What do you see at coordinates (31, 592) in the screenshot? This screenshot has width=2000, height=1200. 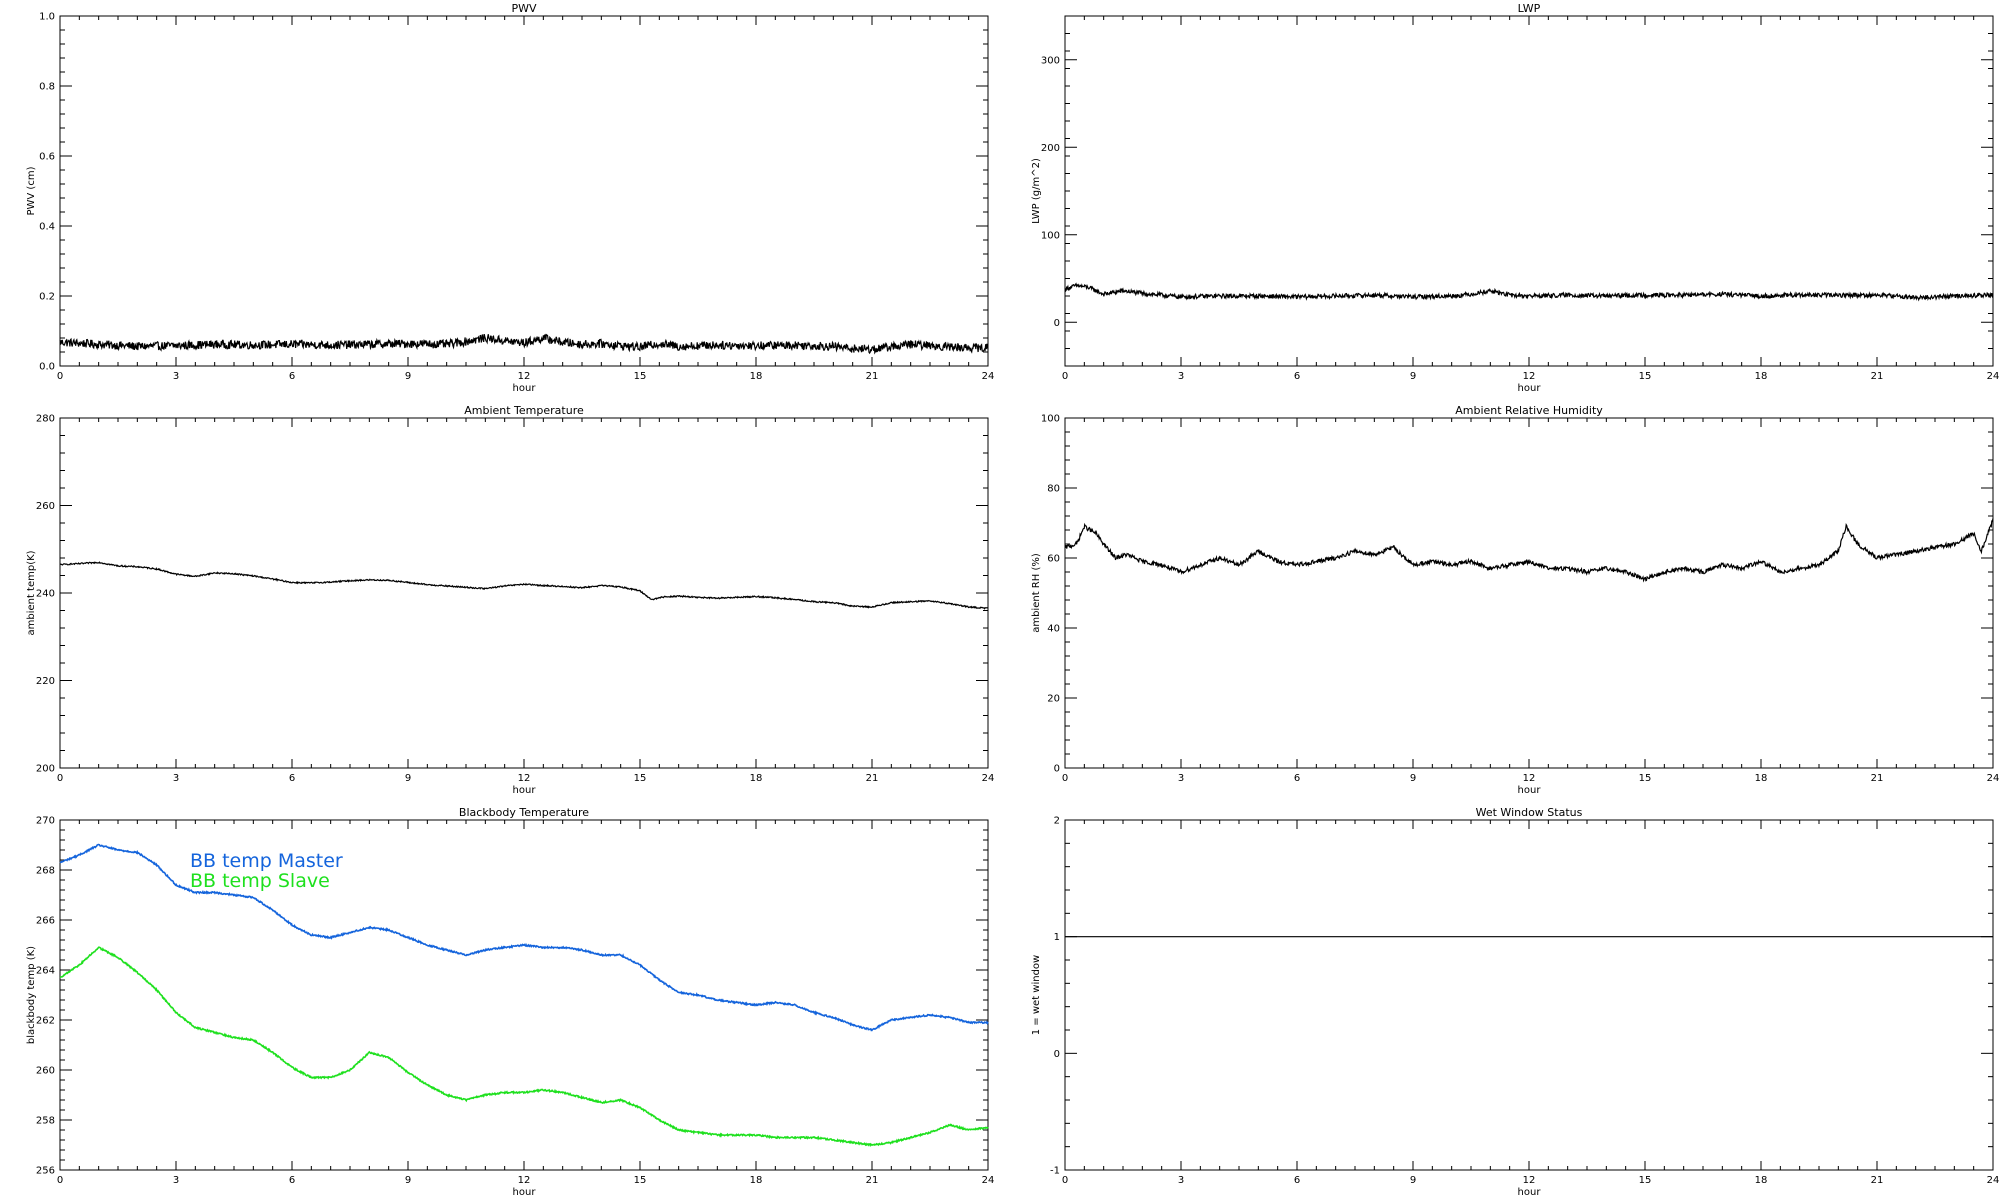 I see `y-axis-label: ambient temp(K)` at bounding box center [31, 592].